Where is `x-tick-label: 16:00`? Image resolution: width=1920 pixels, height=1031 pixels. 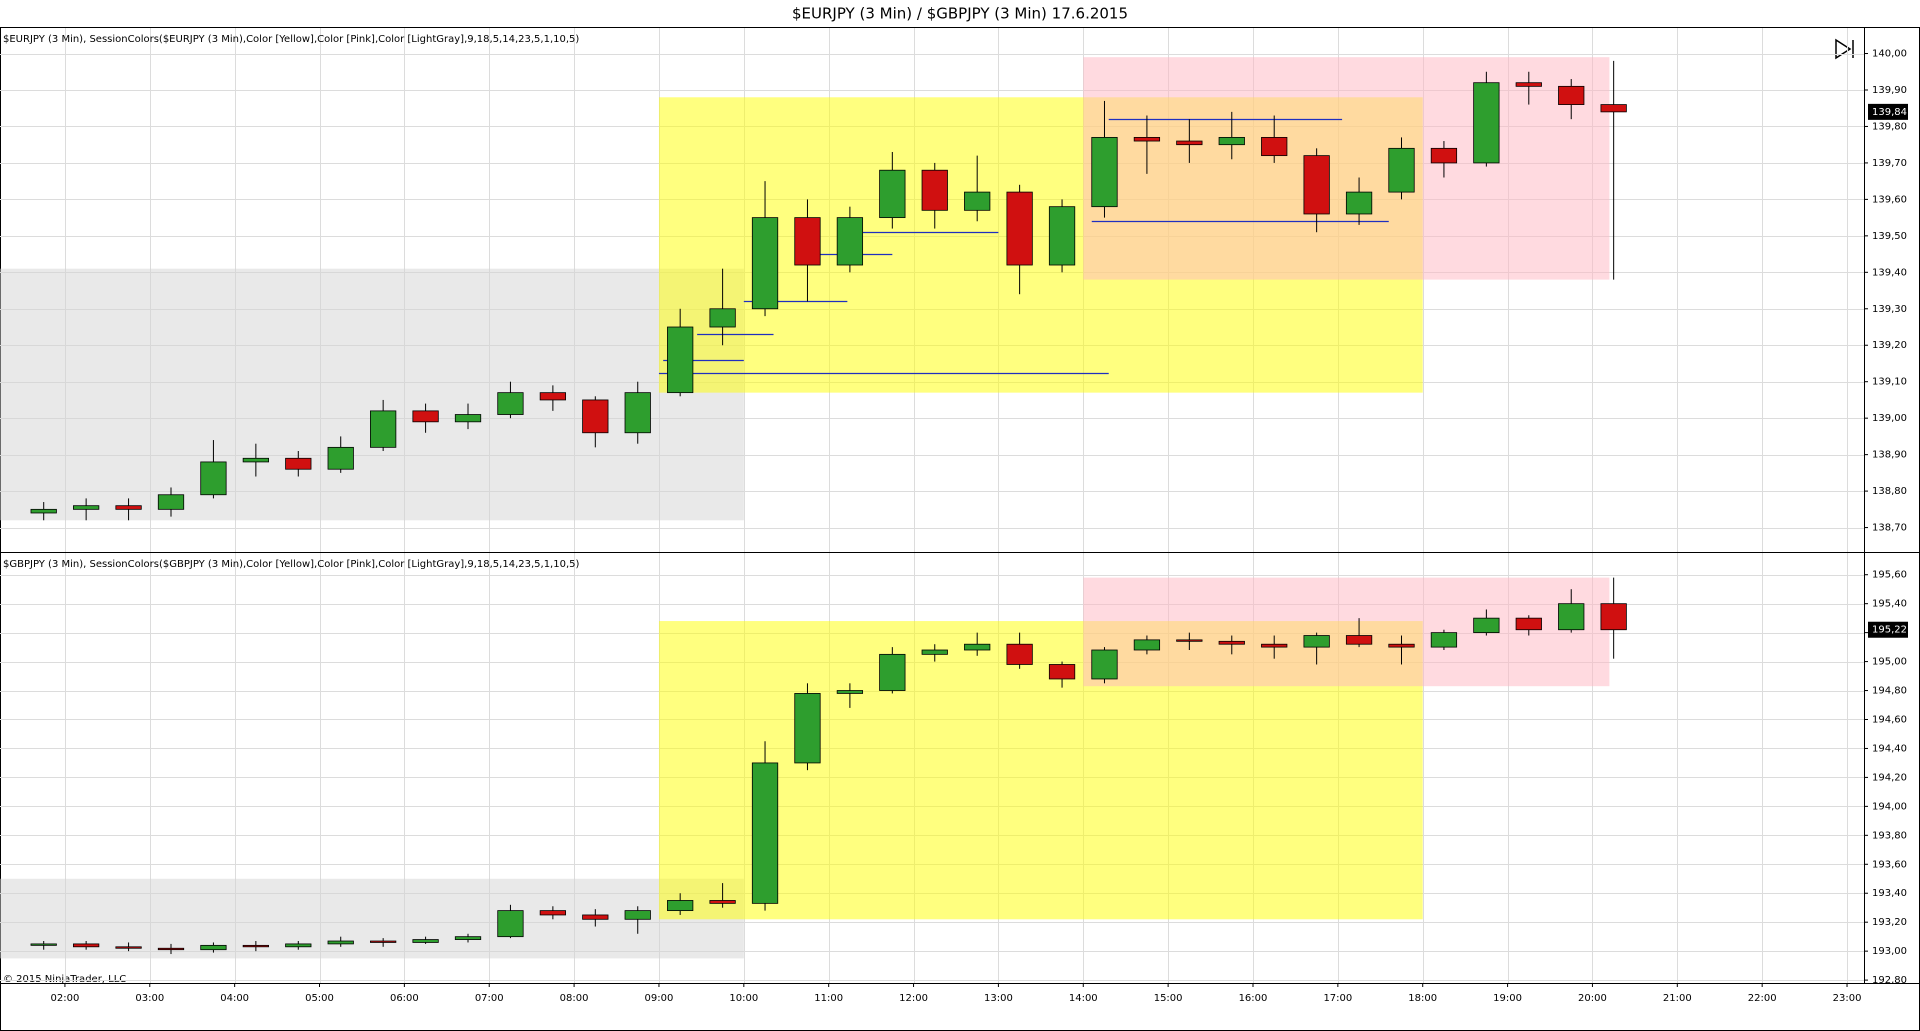 x-tick-label: 16:00 is located at coordinates (1253, 998).